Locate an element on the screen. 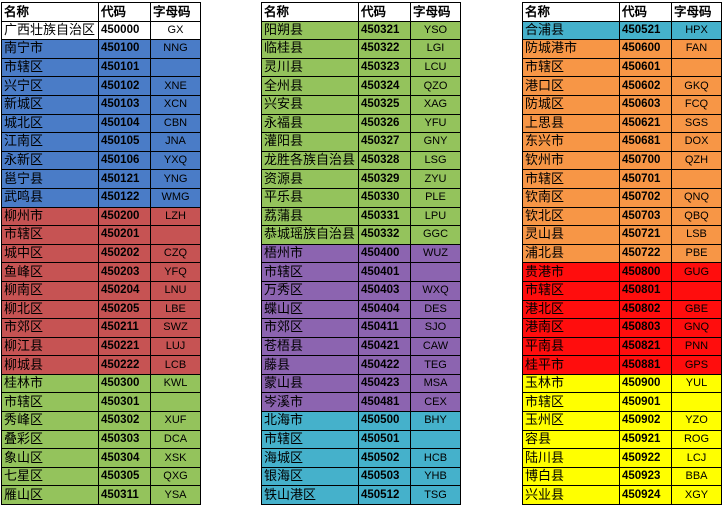 The width and height of the screenshot is (724, 505). letter-code-cell: FCQ is located at coordinates (696, 104).